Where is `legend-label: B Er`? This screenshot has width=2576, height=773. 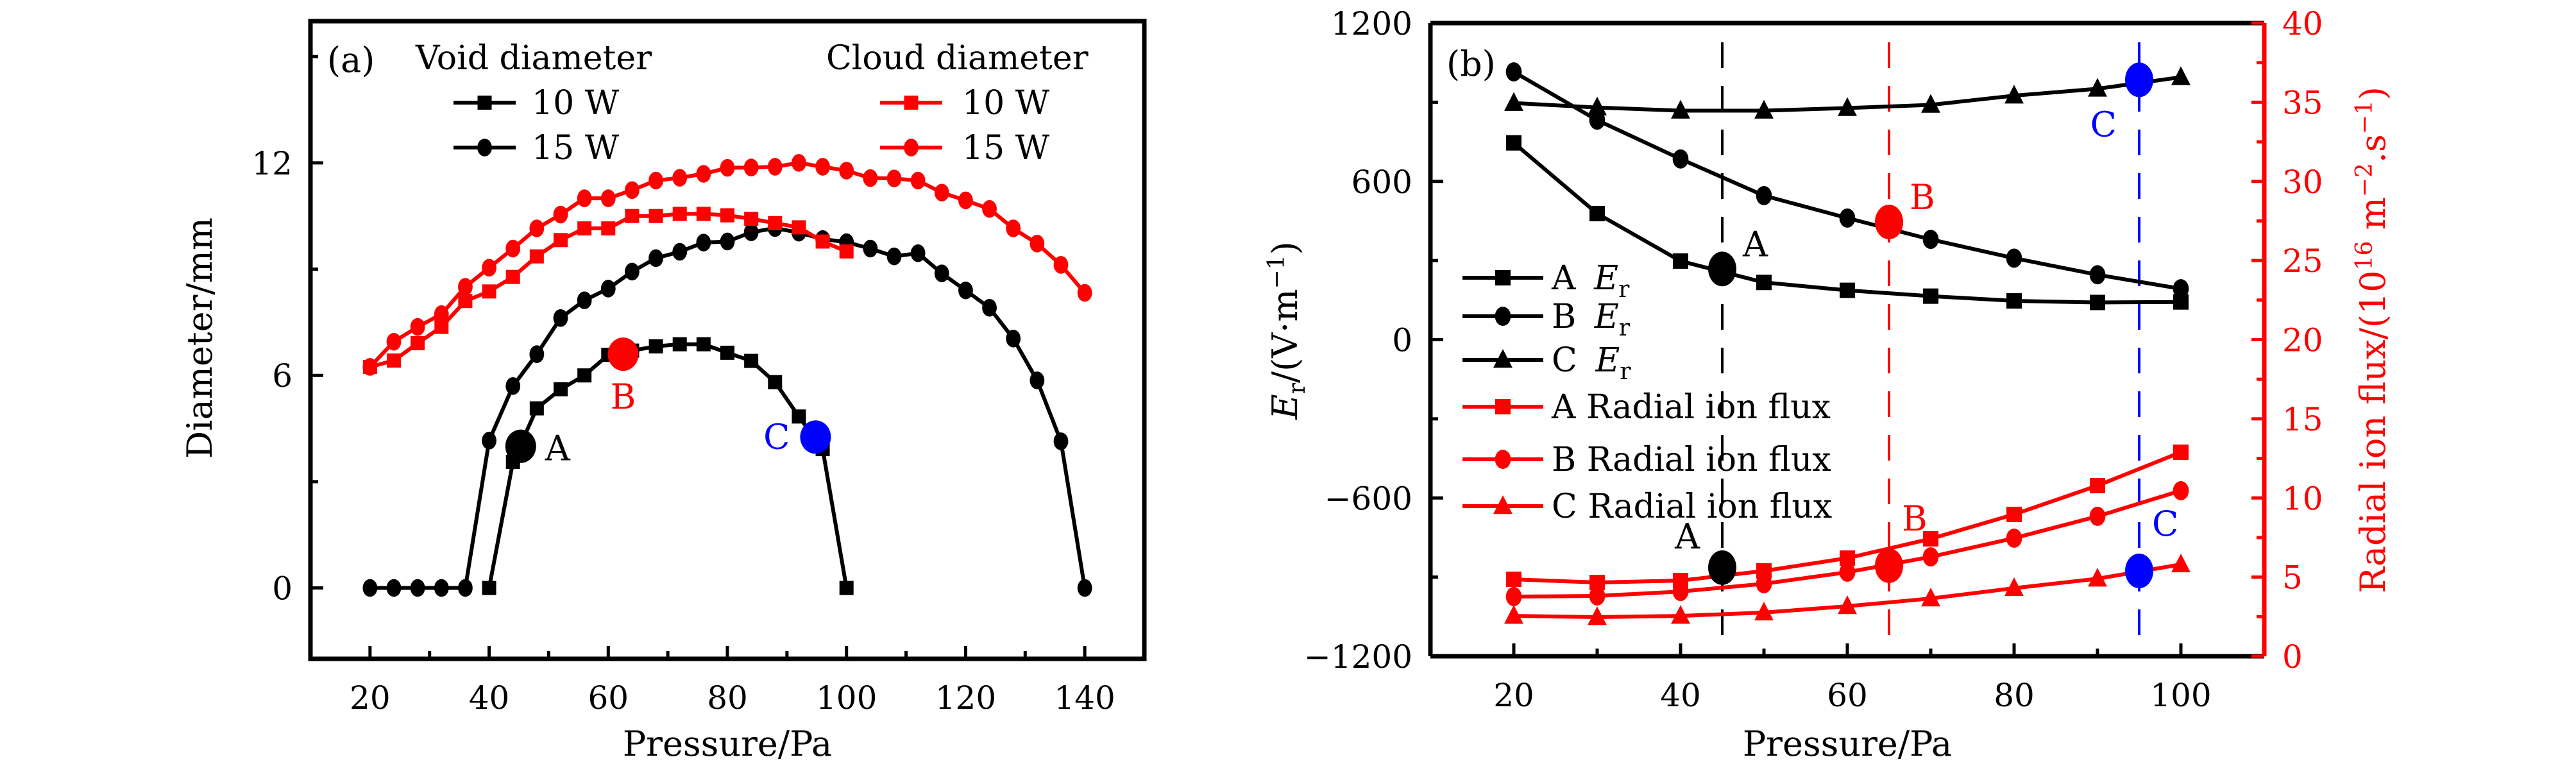 legend-label: B Er is located at coordinates (1591, 319).